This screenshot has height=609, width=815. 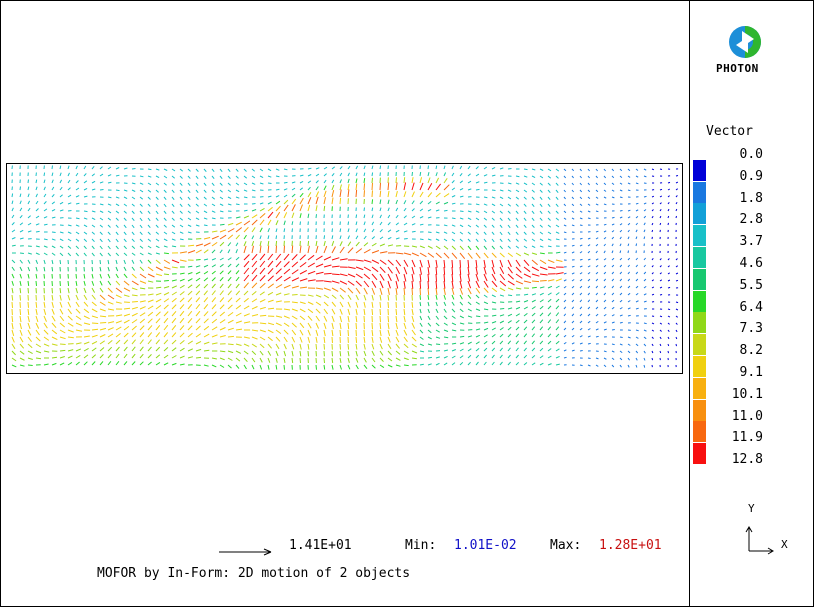 I want to click on legend-value: 11.0, so click(x=747, y=416).